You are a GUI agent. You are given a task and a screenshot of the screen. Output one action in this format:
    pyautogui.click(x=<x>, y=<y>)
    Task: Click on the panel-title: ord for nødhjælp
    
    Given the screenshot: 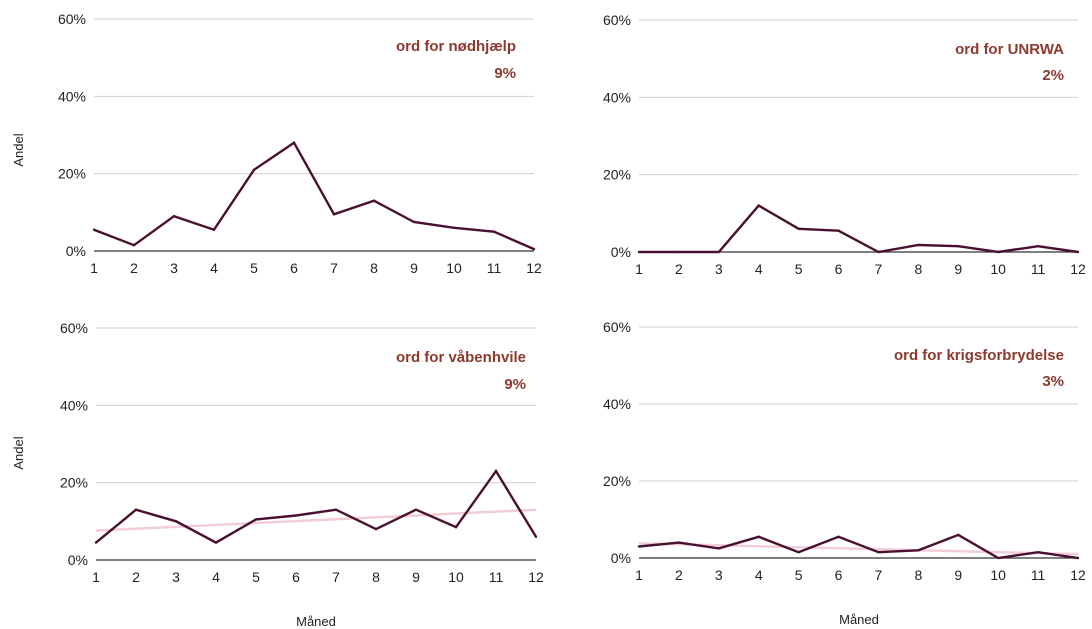 What is the action you would take?
    pyautogui.click(x=456, y=46)
    